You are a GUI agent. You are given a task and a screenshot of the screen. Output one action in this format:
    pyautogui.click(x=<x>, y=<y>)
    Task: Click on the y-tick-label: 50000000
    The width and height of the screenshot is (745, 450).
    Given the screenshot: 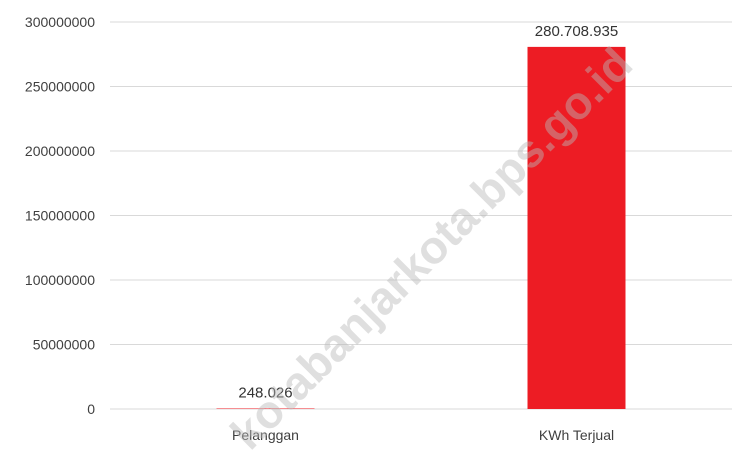 What is the action you would take?
    pyautogui.click(x=64, y=345)
    